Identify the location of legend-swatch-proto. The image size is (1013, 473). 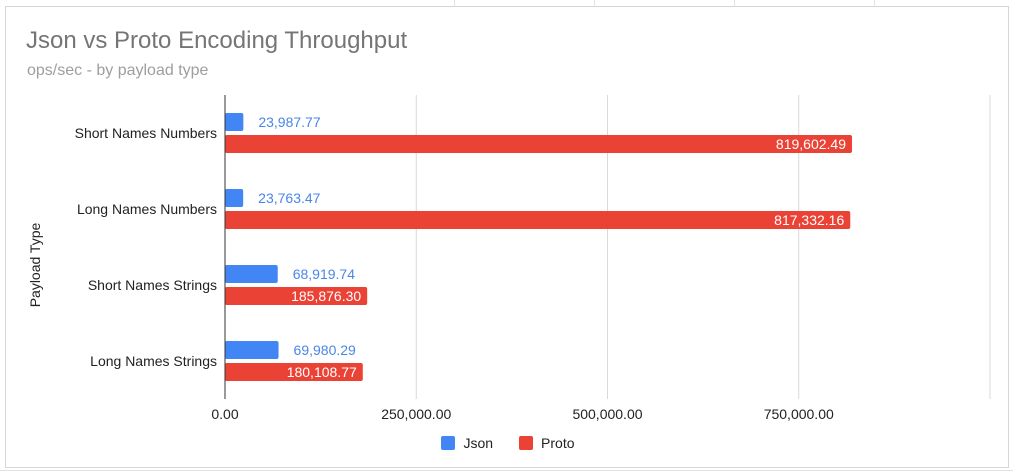
(526, 443).